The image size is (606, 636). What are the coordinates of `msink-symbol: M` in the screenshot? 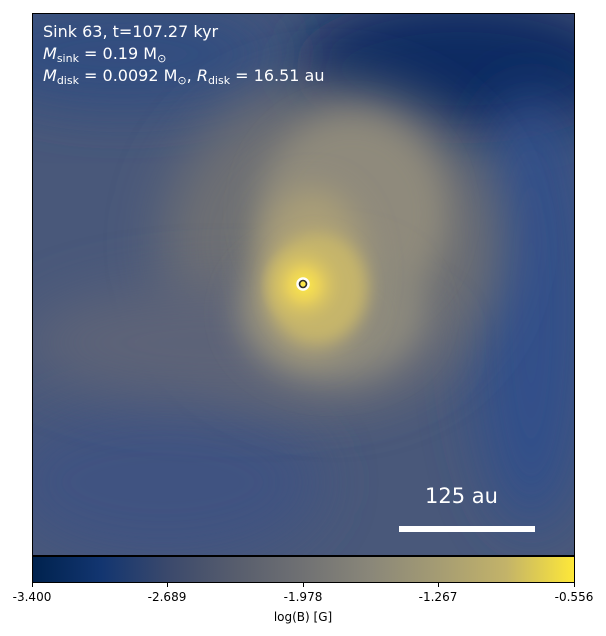 It's located at (50, 53).